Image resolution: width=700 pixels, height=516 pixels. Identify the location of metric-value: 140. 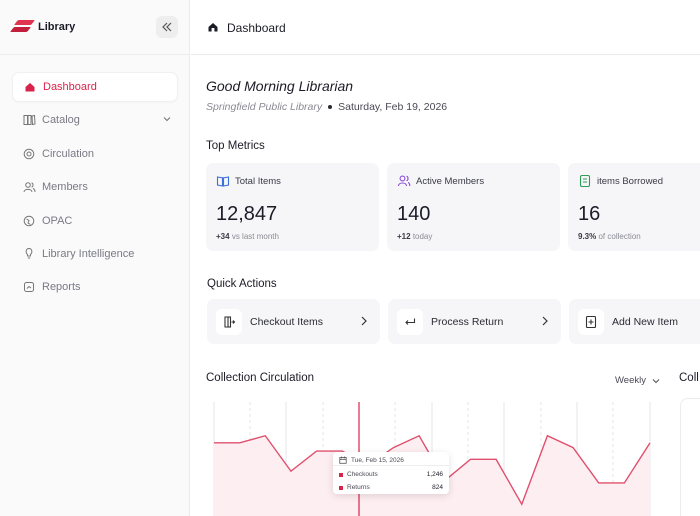
(414, 214).